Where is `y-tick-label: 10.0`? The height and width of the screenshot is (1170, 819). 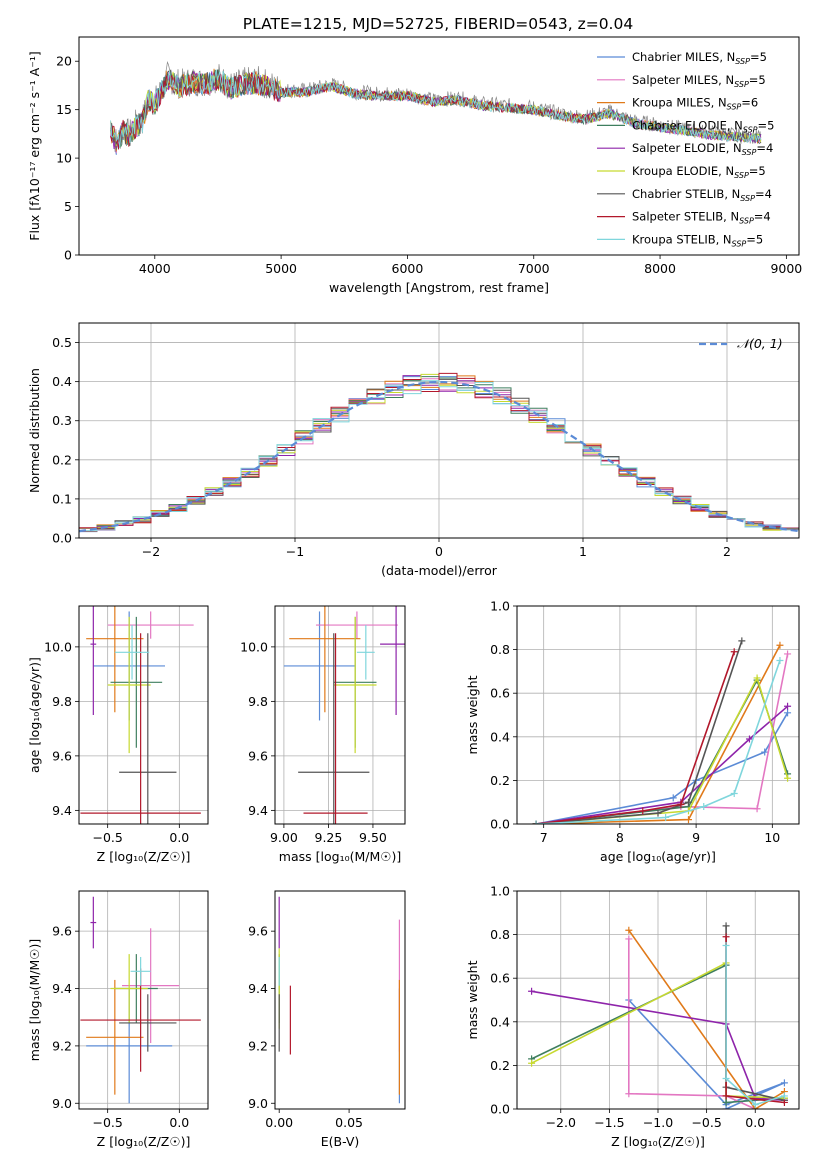
y-tick-label: 10.0 is located at coordinates (254, 646).